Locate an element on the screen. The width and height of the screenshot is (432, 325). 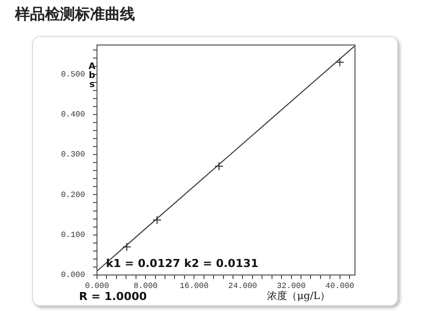
y-axis-title: Abs is located at coordinates (92, 76).